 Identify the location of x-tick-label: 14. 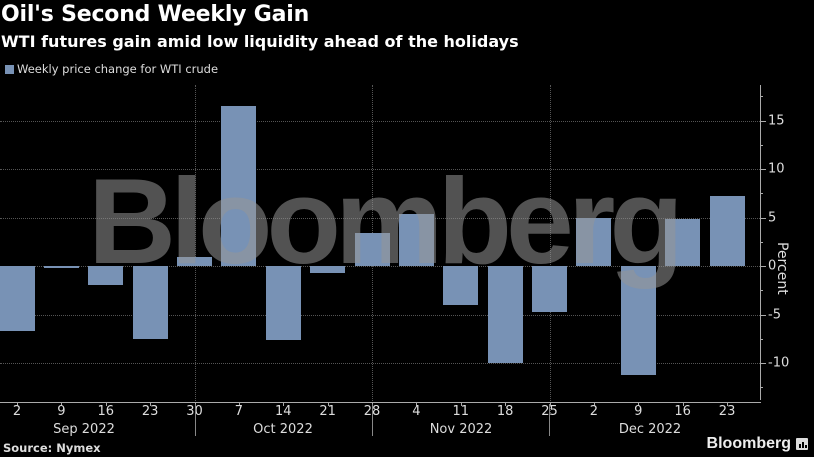
(283, 411).